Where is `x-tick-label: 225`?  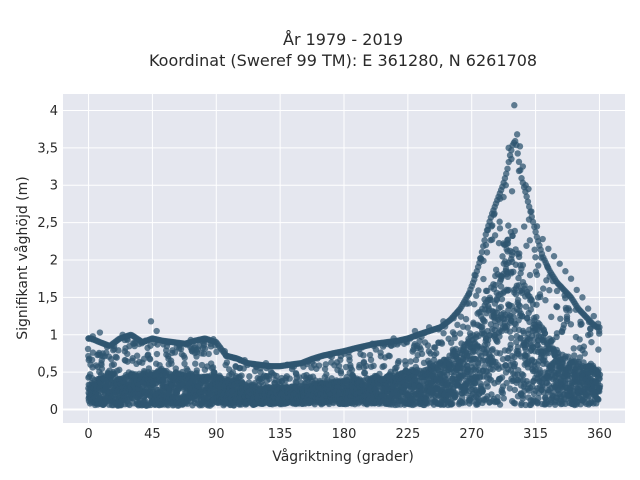 x-tick-label: 225 is located at coordinates (407, 434).